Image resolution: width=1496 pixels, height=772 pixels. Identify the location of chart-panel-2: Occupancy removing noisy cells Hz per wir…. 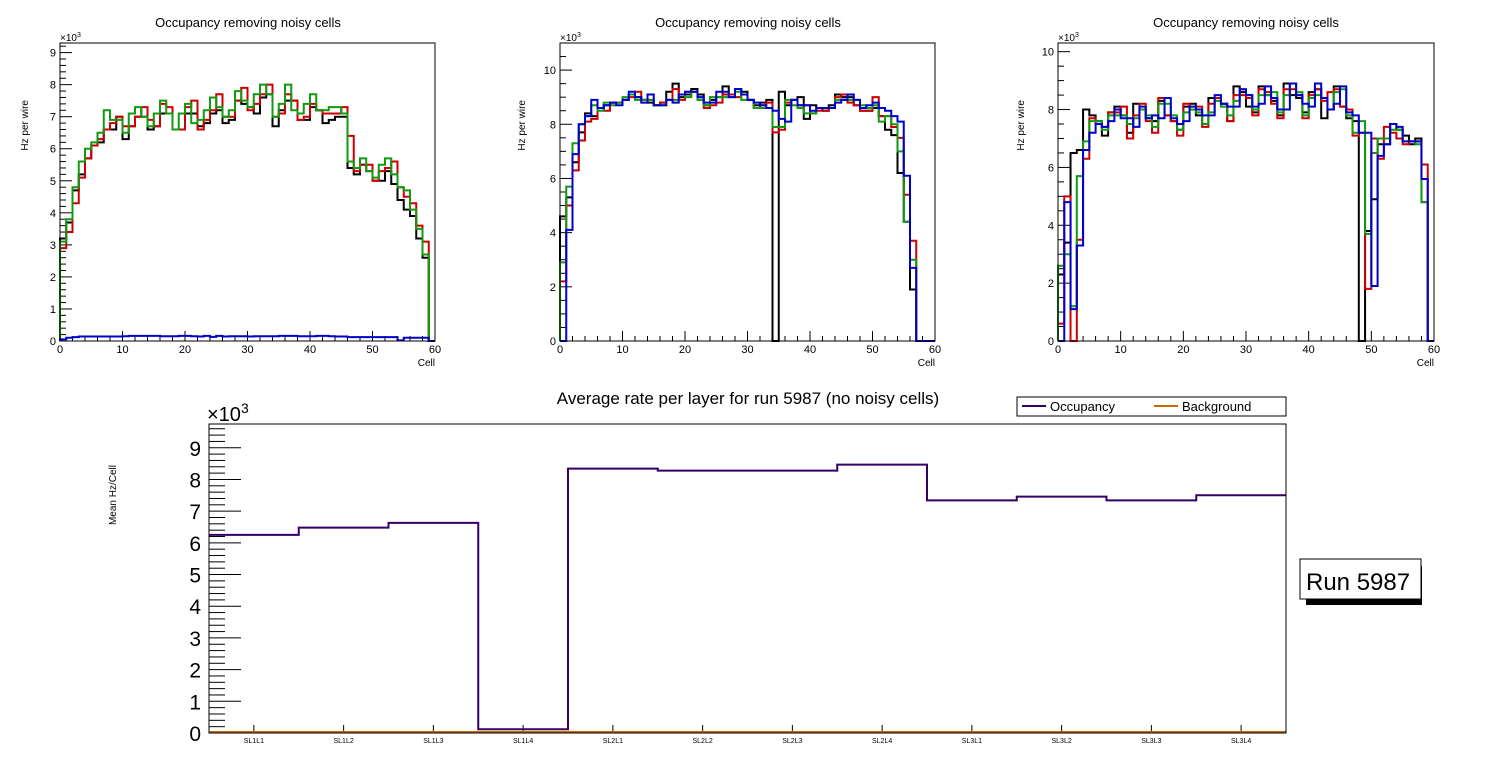
(729, 192).